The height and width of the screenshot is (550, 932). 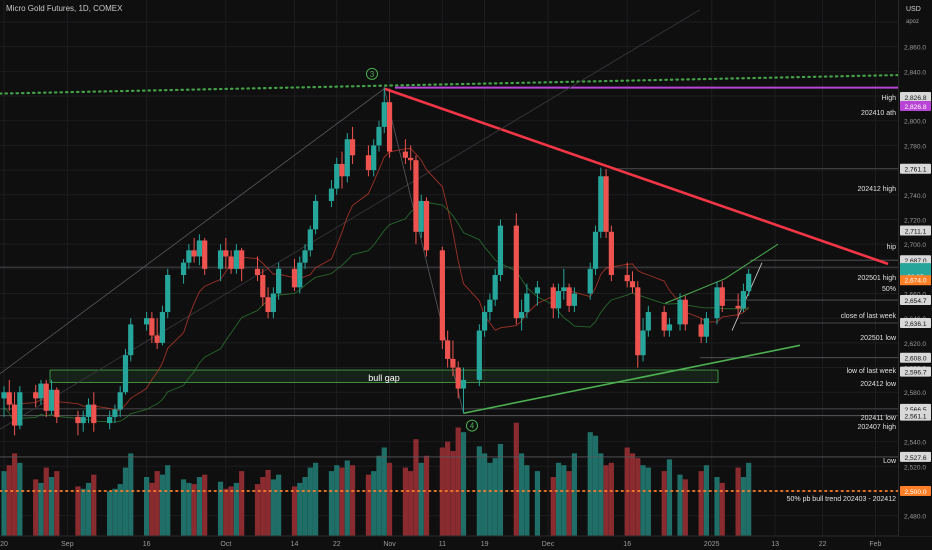 I want to click on wave-marker-label: 3, so click(x=372, y=74).